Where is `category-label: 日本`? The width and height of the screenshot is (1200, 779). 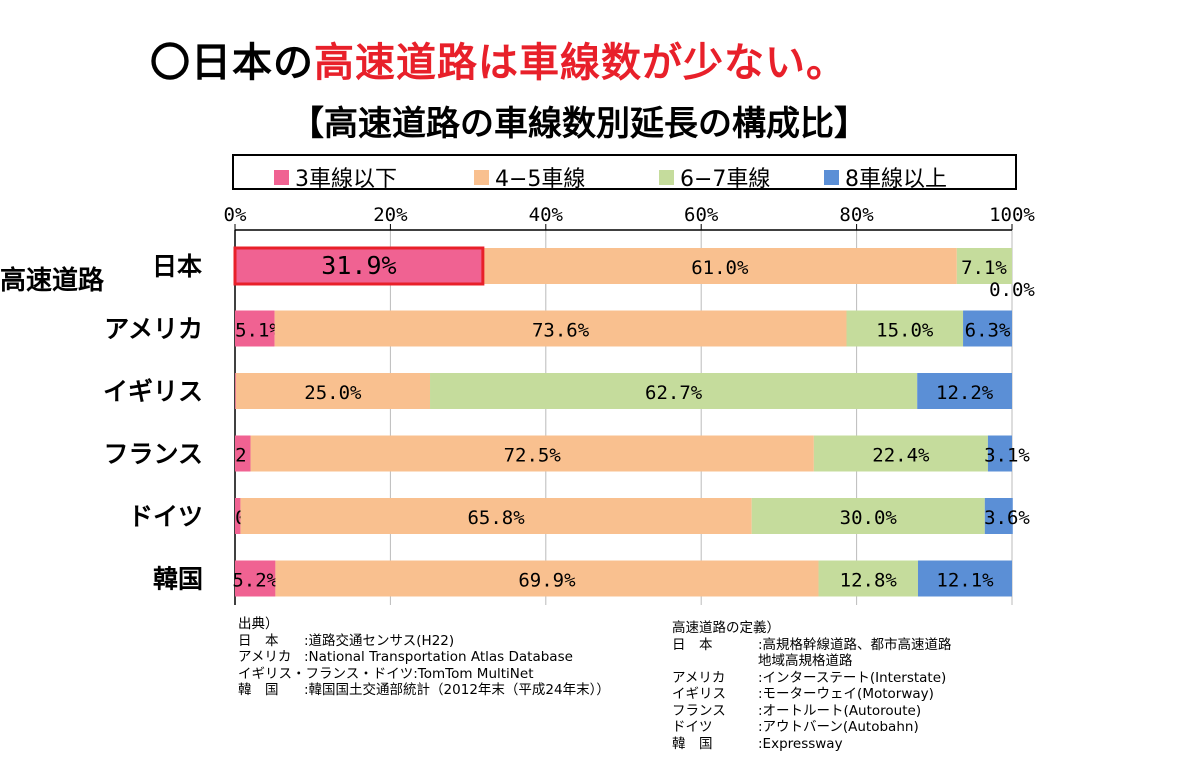
category-label: 日本 is located at coordinates (177, 266).